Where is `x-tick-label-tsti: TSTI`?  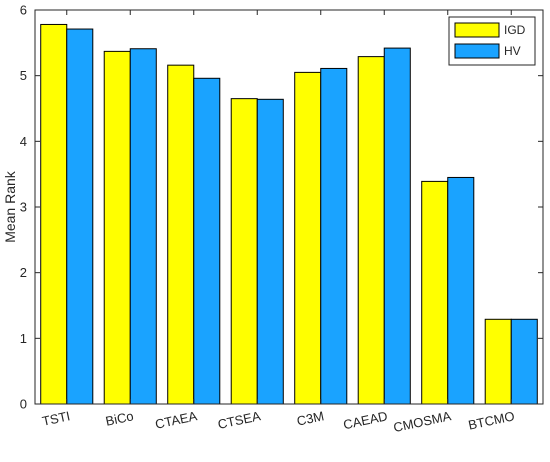
x-tick-label-tsti: TSTI is located at coordinates (56, 418).